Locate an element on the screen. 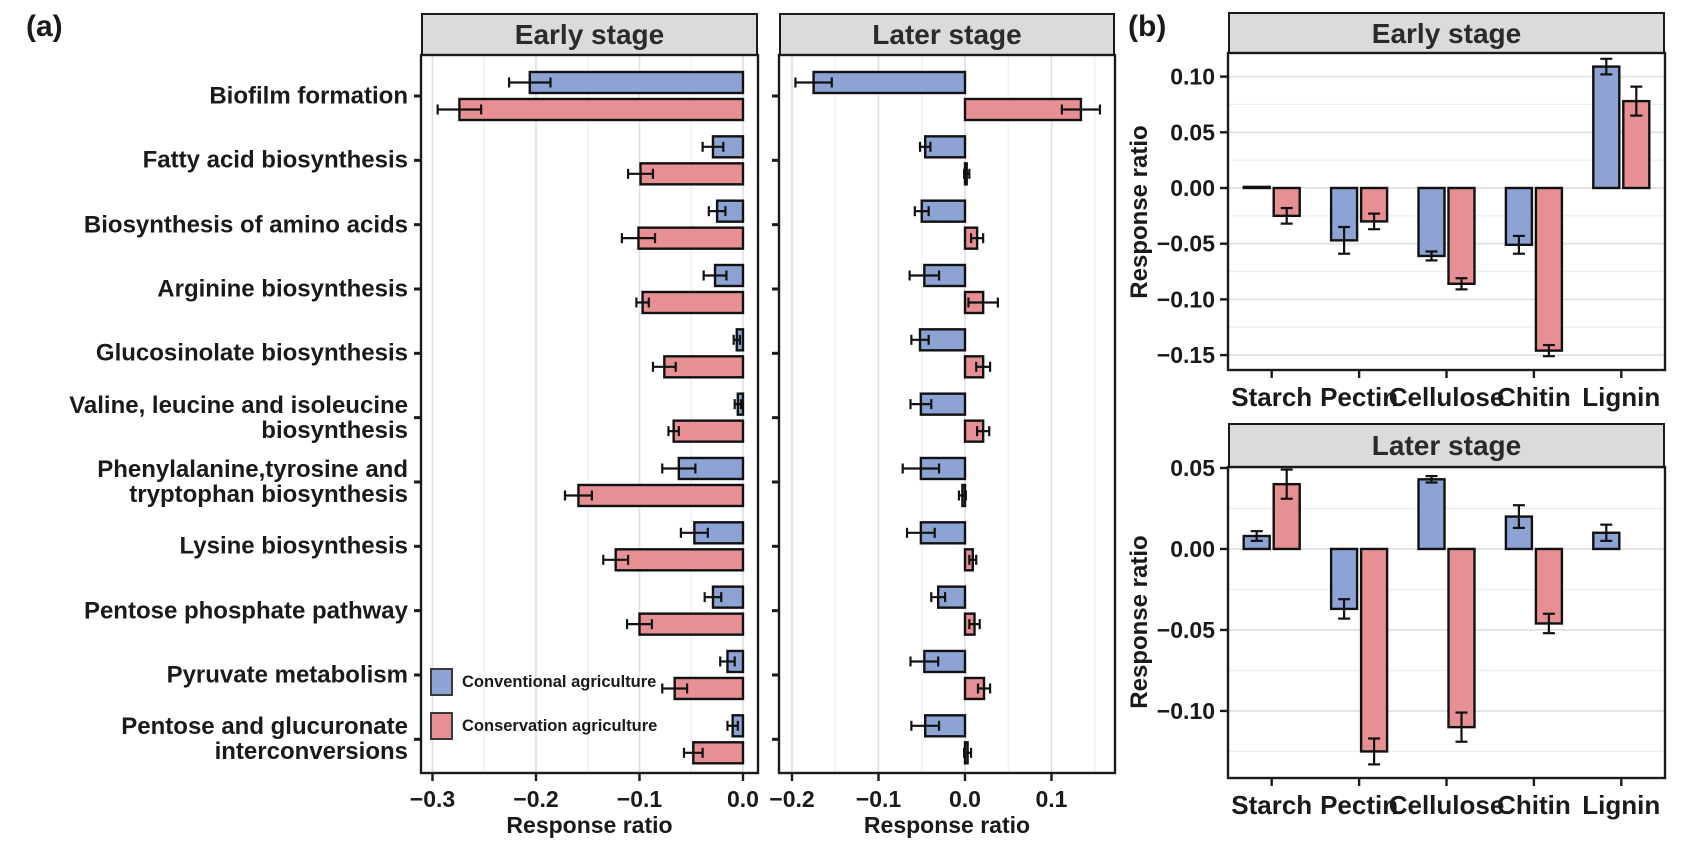  legend-label-conservation: Conservation agriculture is located at coordinates (560, 725).